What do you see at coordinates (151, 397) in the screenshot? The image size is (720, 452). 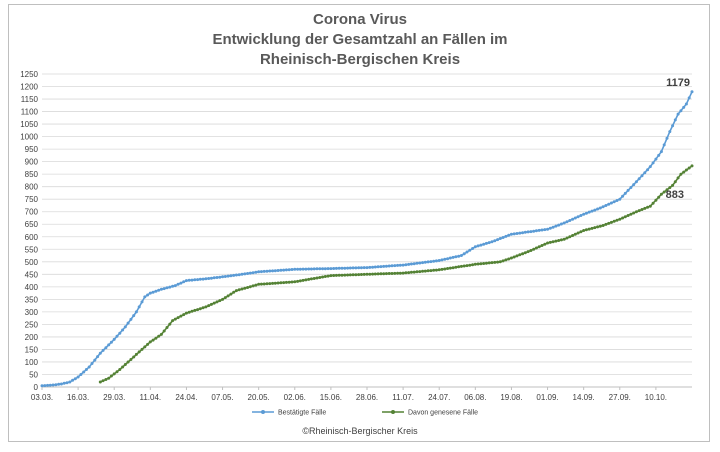 I see `x-tick-label: 11.04.` at bounding box center [151, 397].